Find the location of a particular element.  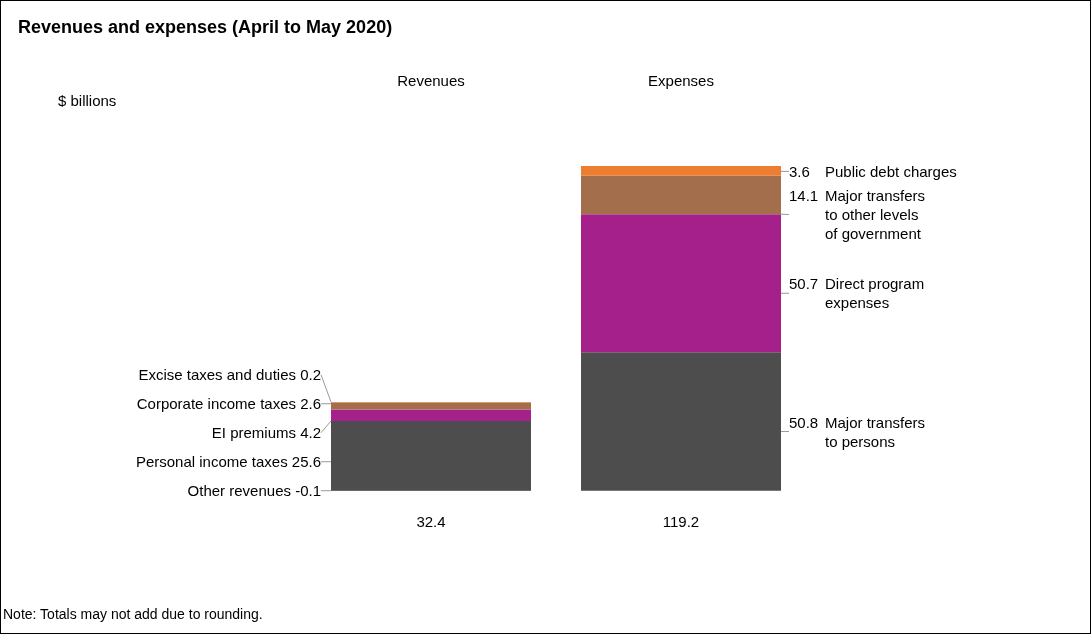

text: Major transfers to other levels of government is located at coordinates (875, 215).